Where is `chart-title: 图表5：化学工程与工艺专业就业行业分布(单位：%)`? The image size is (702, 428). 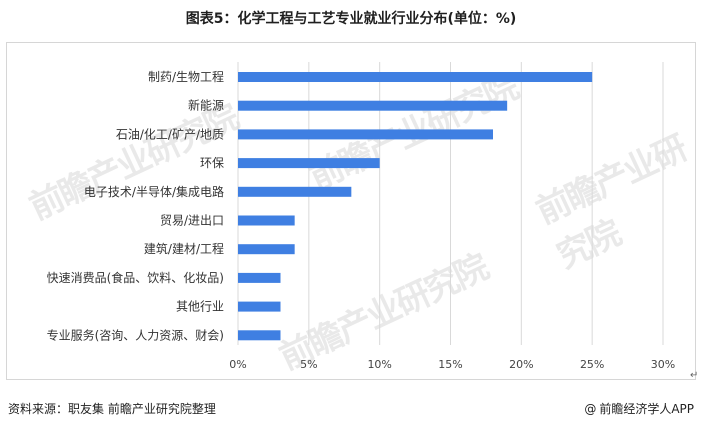
chart-title: 图表5：化学工程与工艺专业就业行业分布(单位：%) is located at coordinates (351, 19).